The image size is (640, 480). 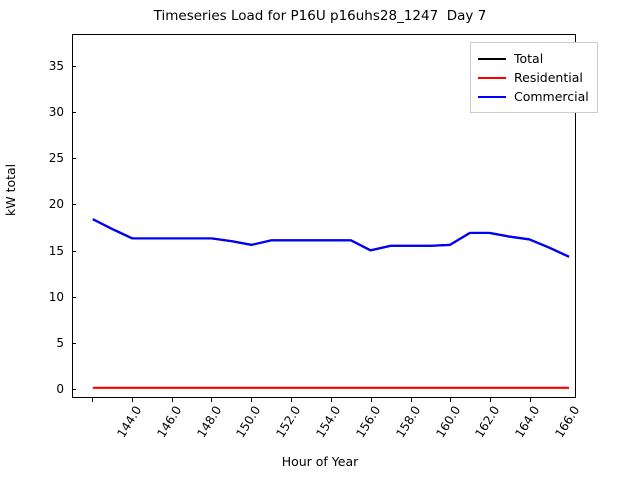 I want to click on x-axis-label: Hour of Year, so click(x=320, y=461).